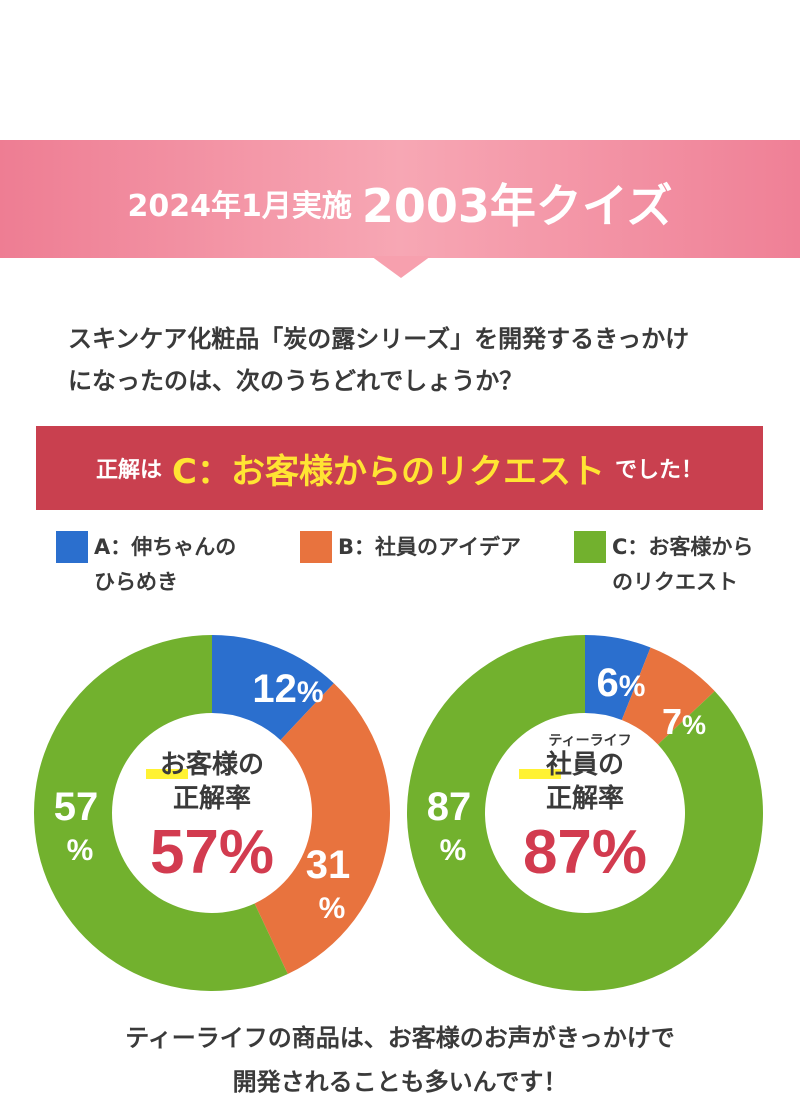 The height and width of the screenshot is (1119, 800). What do you see at coordinates (400, 1038) in the screenshot?
I see `footer-line-1: ティーライフの商品は、お客様のお声がきっかけで` at bounding box center [400, 1038].